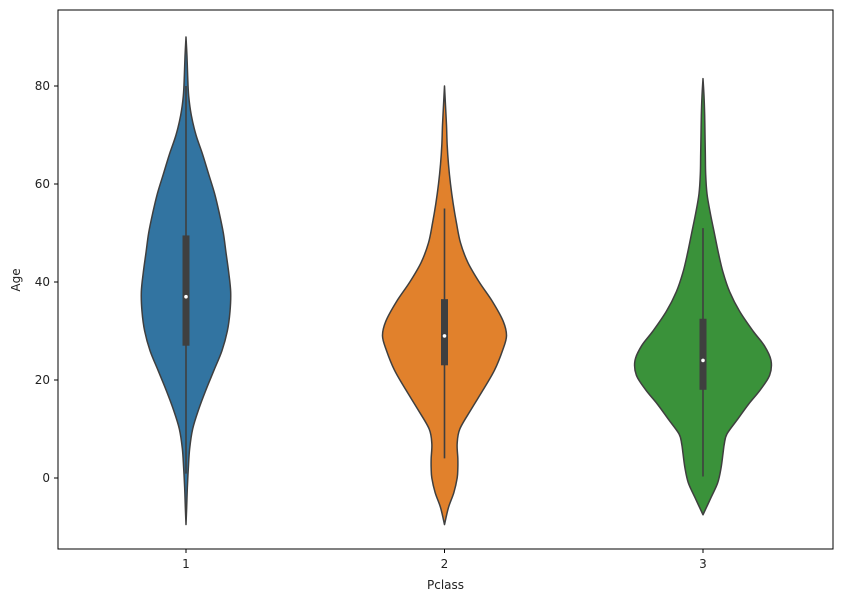  What do you see at coordinates (42, 380) in the screenshot?
I see `y-tick-label: 20` at bounding box center [42, 380].